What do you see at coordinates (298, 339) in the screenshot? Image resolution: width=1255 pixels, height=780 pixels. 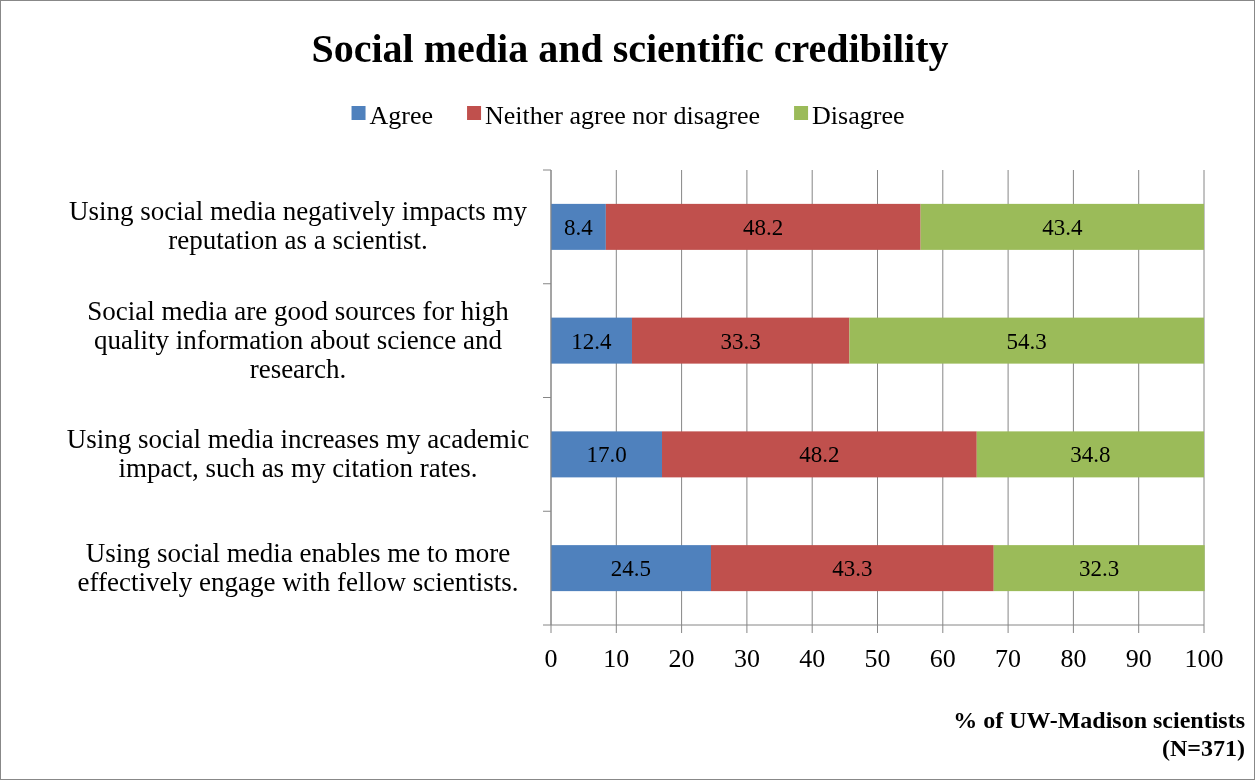 I see `y-tick-label: Social media are good sources for high quality information about science and research.` at bounding box center [298, 339].